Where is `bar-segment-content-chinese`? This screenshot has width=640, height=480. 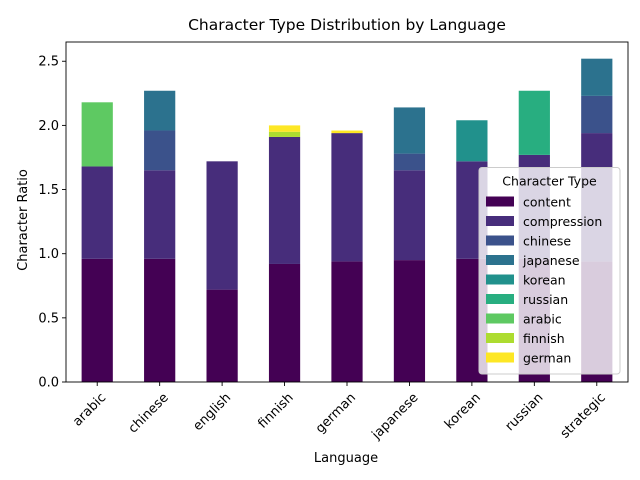
bar-segment-content-chinese is located at coordinates (160, 320).